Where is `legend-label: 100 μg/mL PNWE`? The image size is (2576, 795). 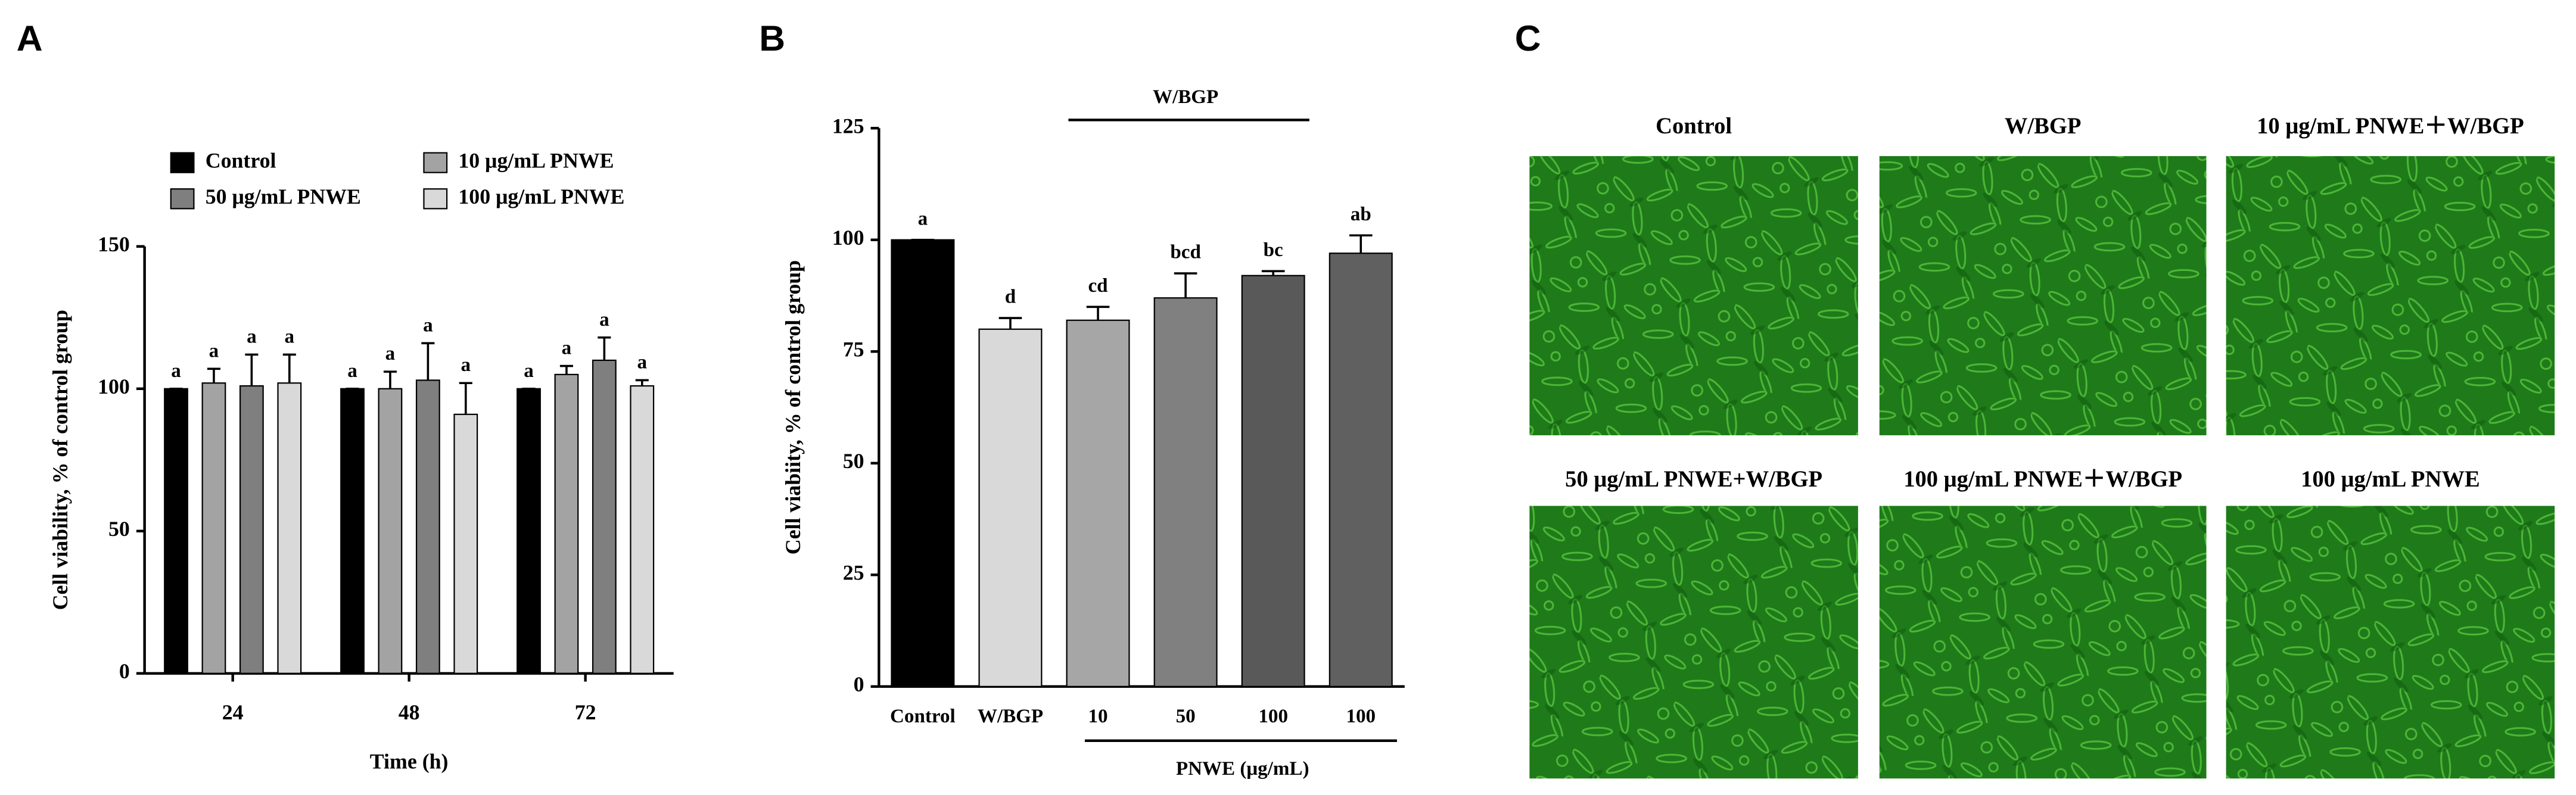
legend-label: 100 μg/mL PNWE is located at coordinates (541, 196).